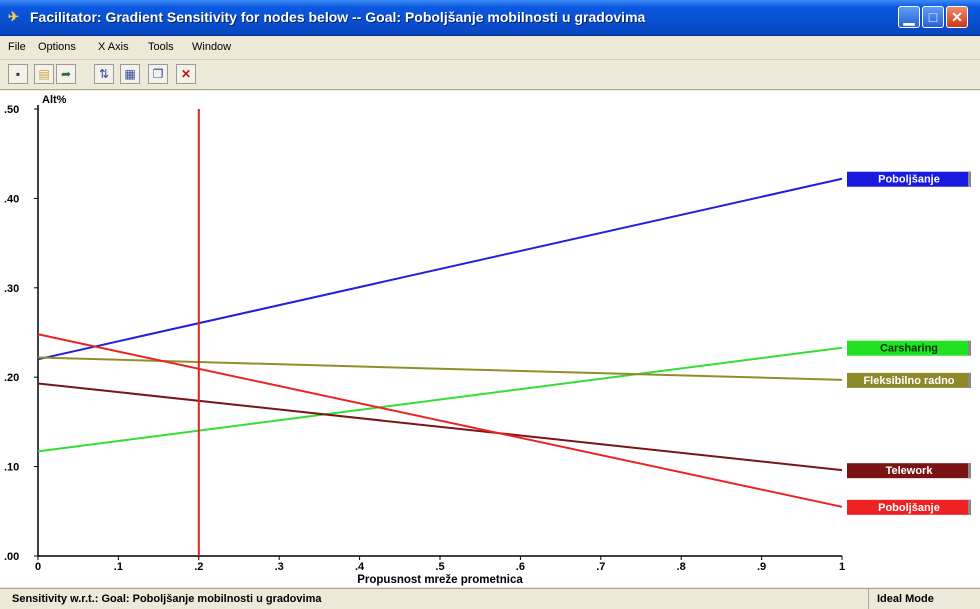  Describe the element at coordinates (360, 567) in the screenshot. I see `x-tick-label: .4` at that location.